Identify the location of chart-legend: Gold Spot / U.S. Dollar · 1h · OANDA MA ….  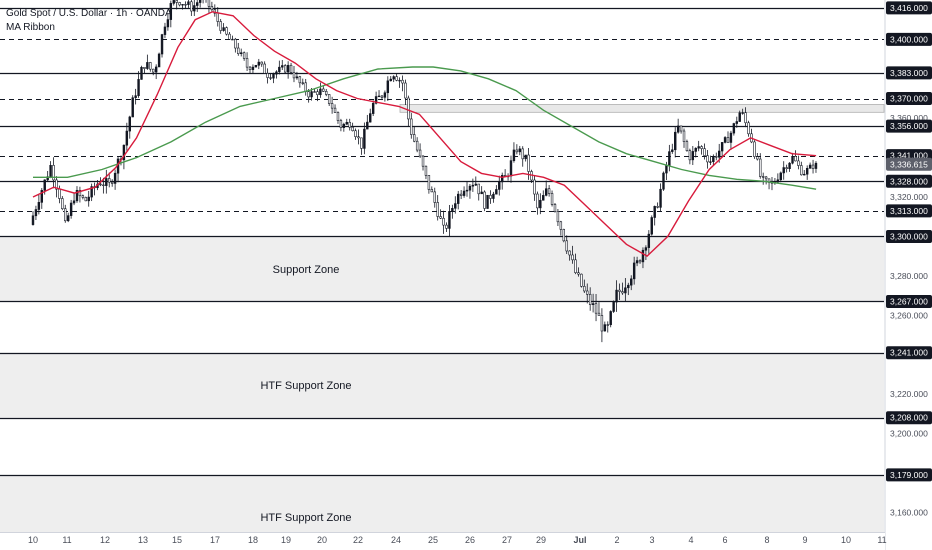
(89, 21).